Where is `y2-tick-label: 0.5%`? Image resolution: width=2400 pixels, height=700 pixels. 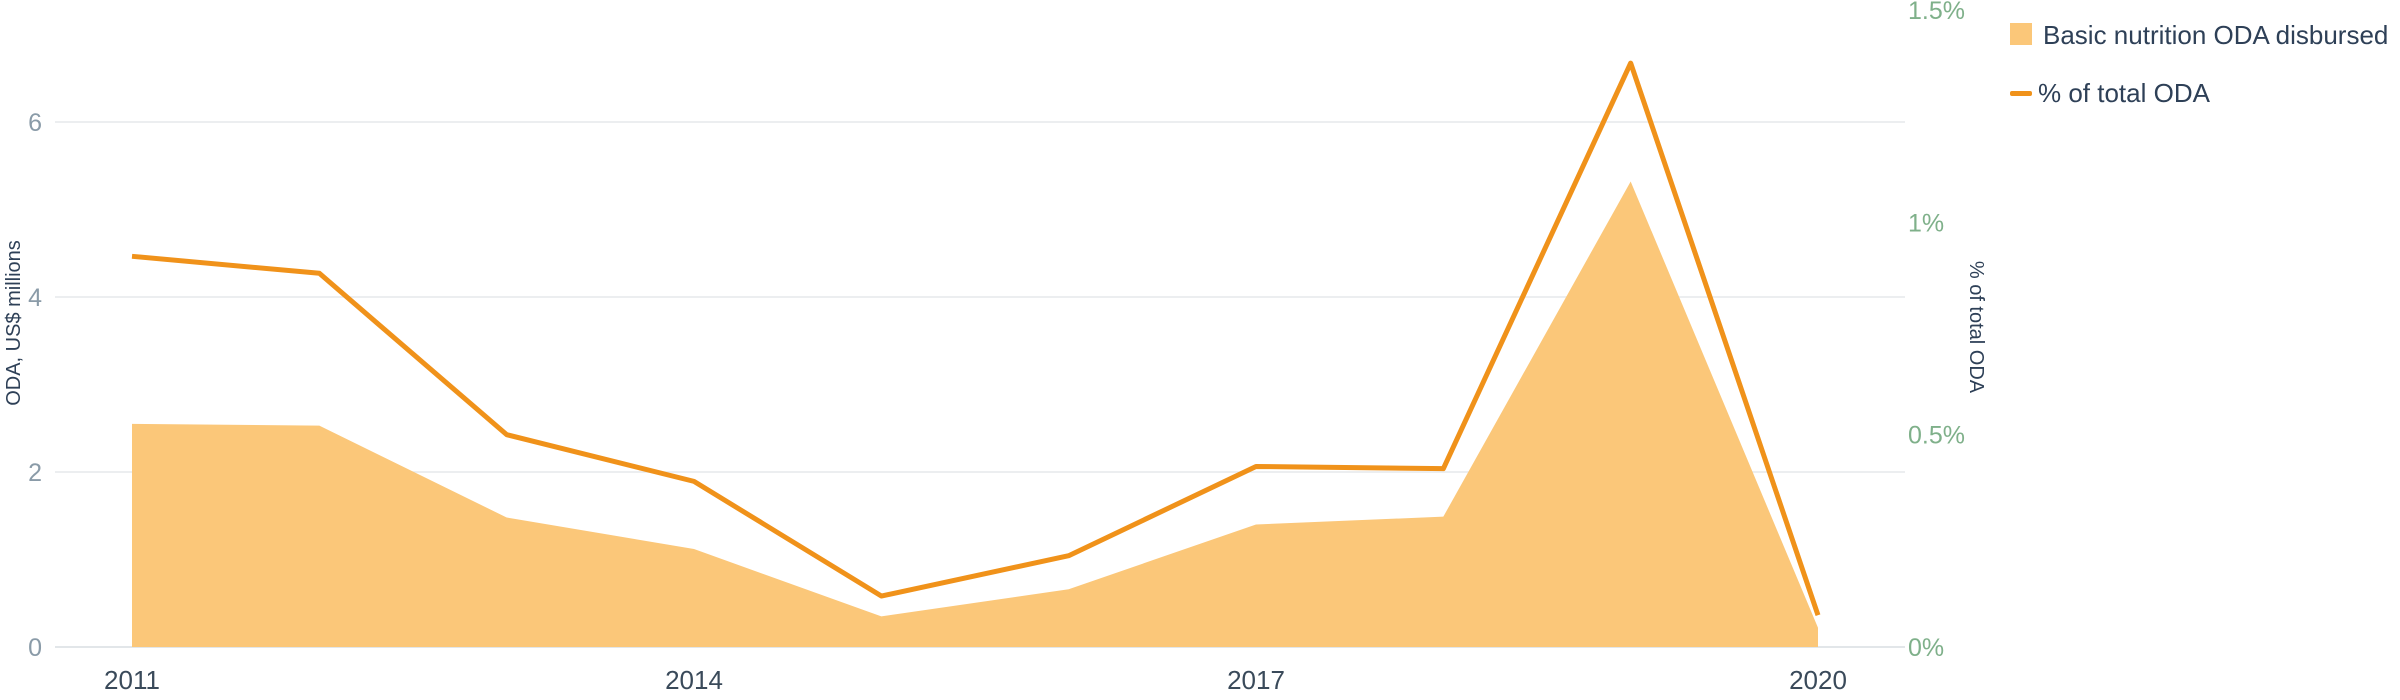 y2-tick-label: 0.5% is located at coordinates (1936, 436).